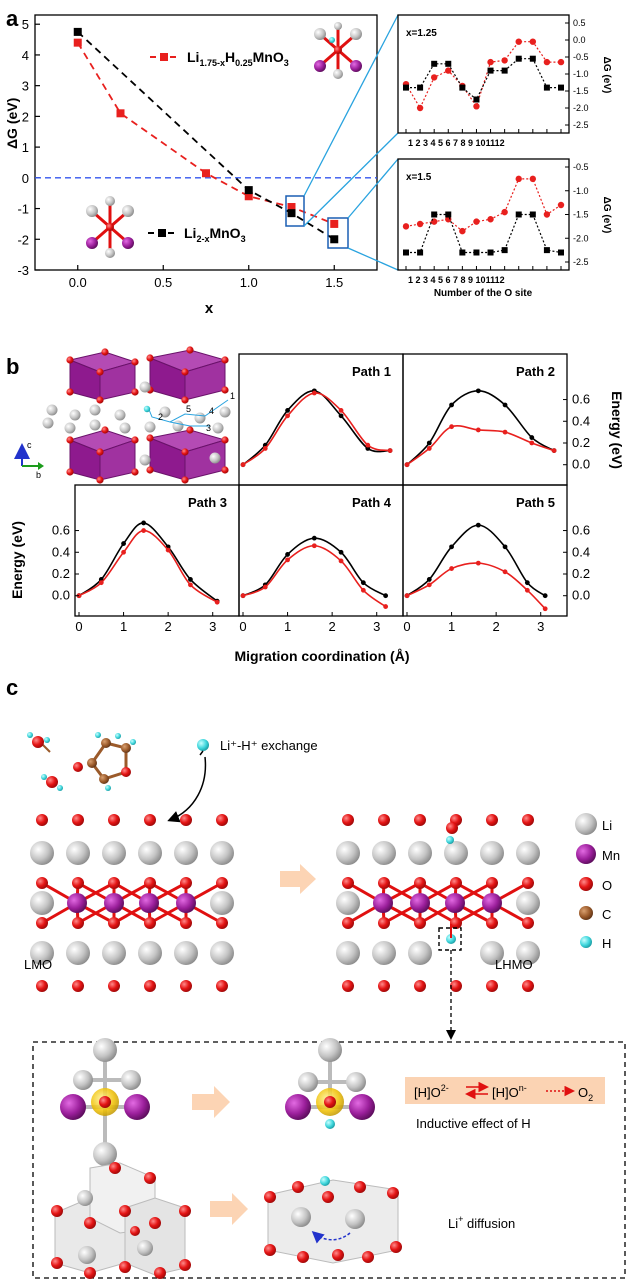 This screenshot has height=1281, width=627. I want to click on x-tick-label: 0.0, so click(78, 282).